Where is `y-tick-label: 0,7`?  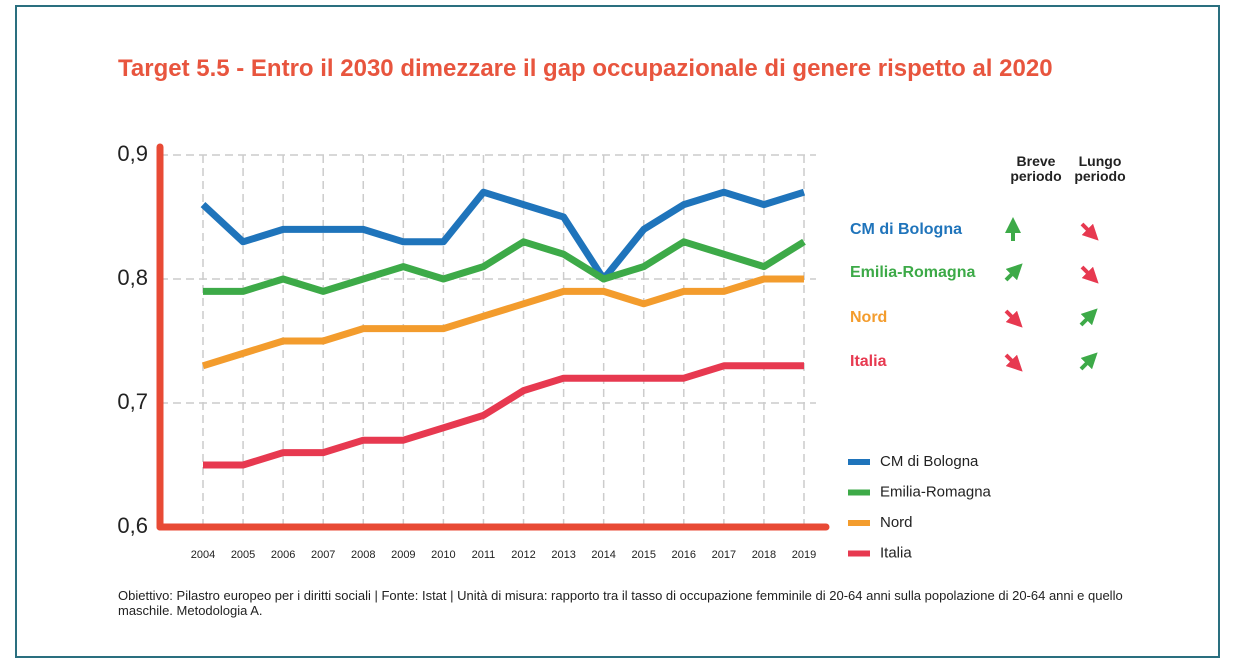
y-tick-label: 0,7 is located at coordinates (132, 401).